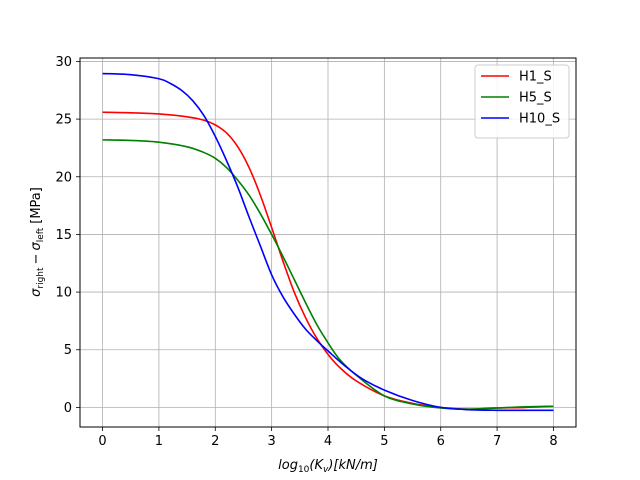 Image resolution: width=640 pixels, height=480 pixels. What do you see at coordinates (271, 441) in the screenshot?
I see `x-tick-label: 3` at bounding box center [271, 441].